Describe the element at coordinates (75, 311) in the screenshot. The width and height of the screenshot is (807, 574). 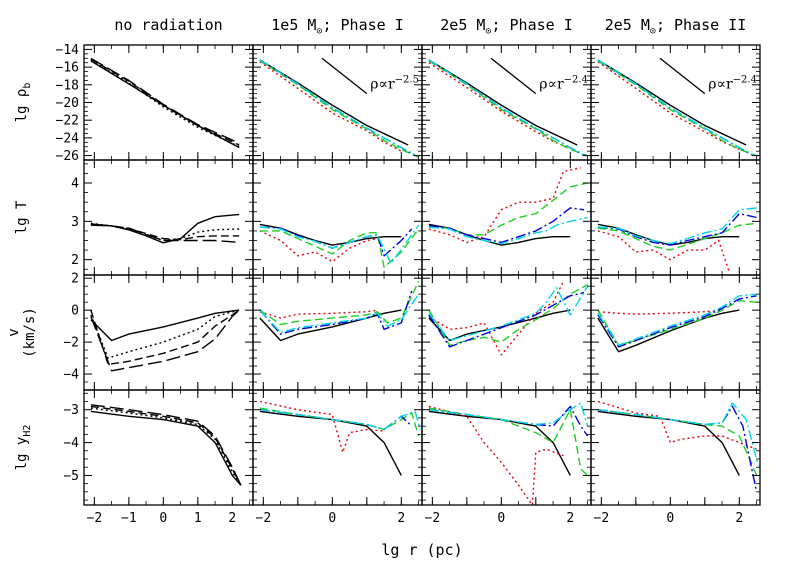
I see `ytick-label-v-2: 0` at that location.